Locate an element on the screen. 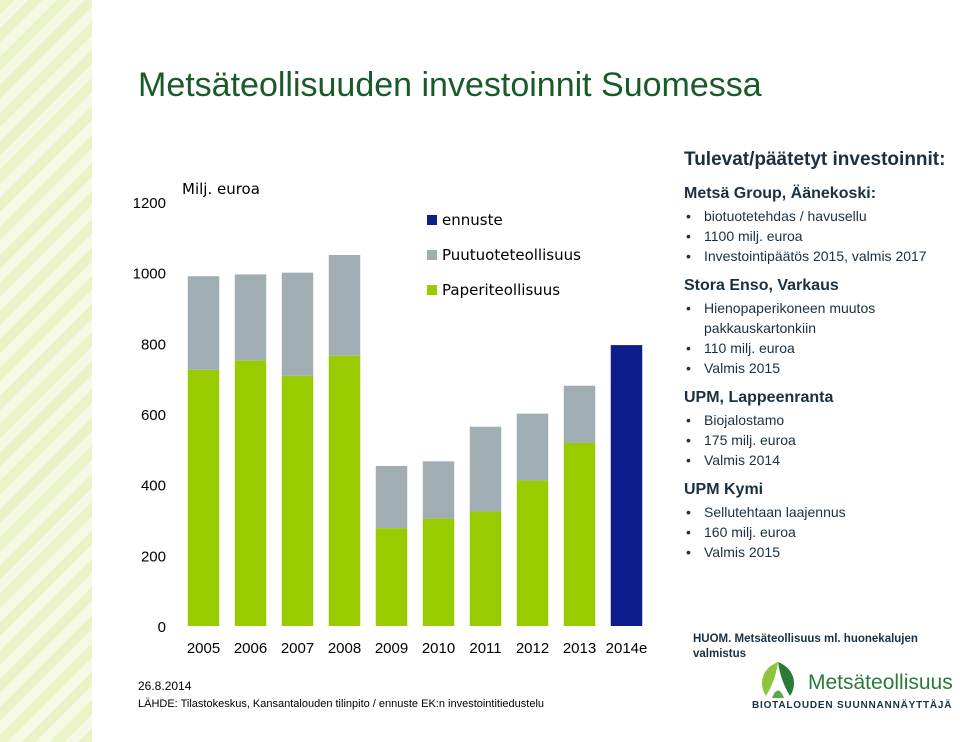 The height and width of the screenshot is (742, 960). project-bullet: 110 milj. euroa is located at coordinates (819, 348).